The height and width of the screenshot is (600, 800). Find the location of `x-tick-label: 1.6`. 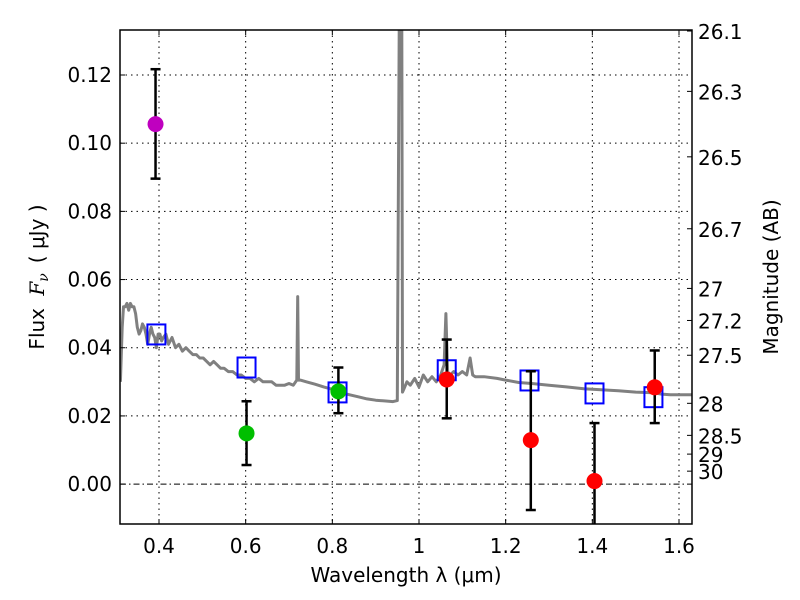

x-tick-label: 1.6 is located at coordinates (679, 546).